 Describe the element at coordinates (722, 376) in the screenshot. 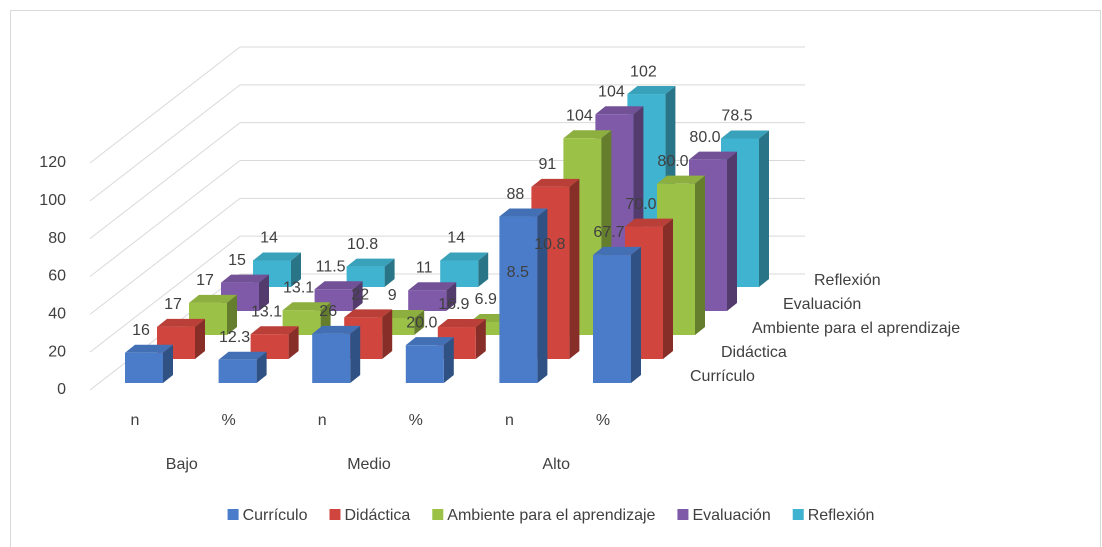

I see `series-axis-label: Currículo` at that location.